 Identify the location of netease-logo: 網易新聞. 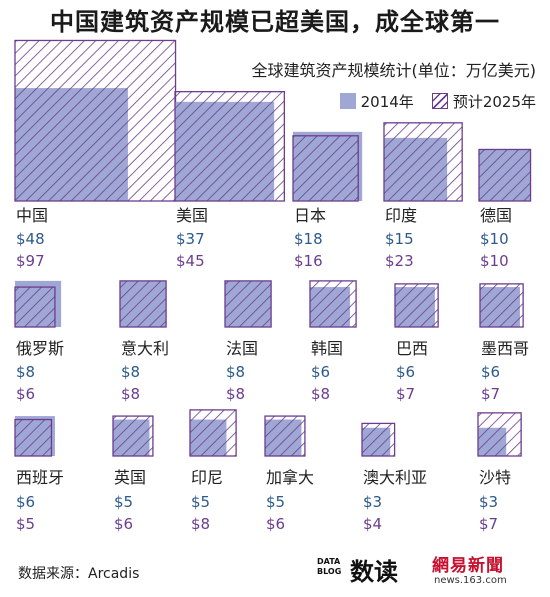
(468, 566).